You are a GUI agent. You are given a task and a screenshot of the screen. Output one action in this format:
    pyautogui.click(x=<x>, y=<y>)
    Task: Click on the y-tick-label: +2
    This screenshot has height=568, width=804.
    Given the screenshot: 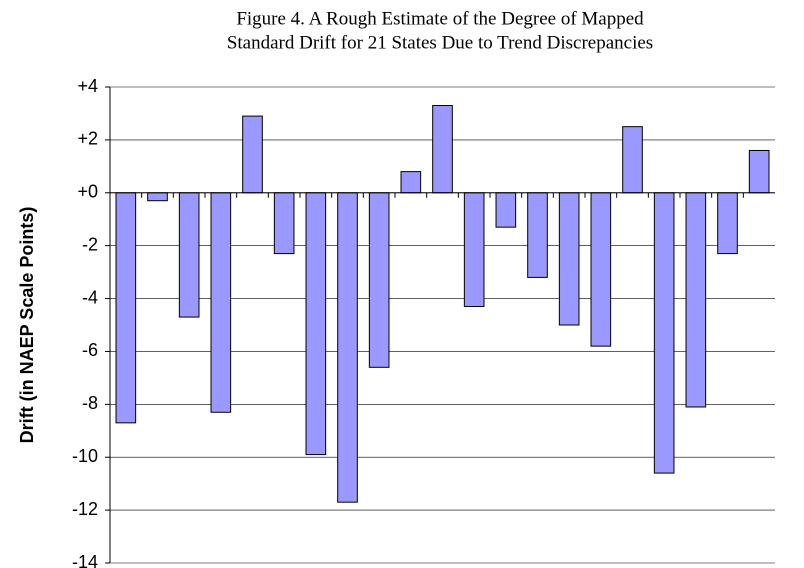 What is the action you would take?
    pyautogui.click(x=87, y=139)
    